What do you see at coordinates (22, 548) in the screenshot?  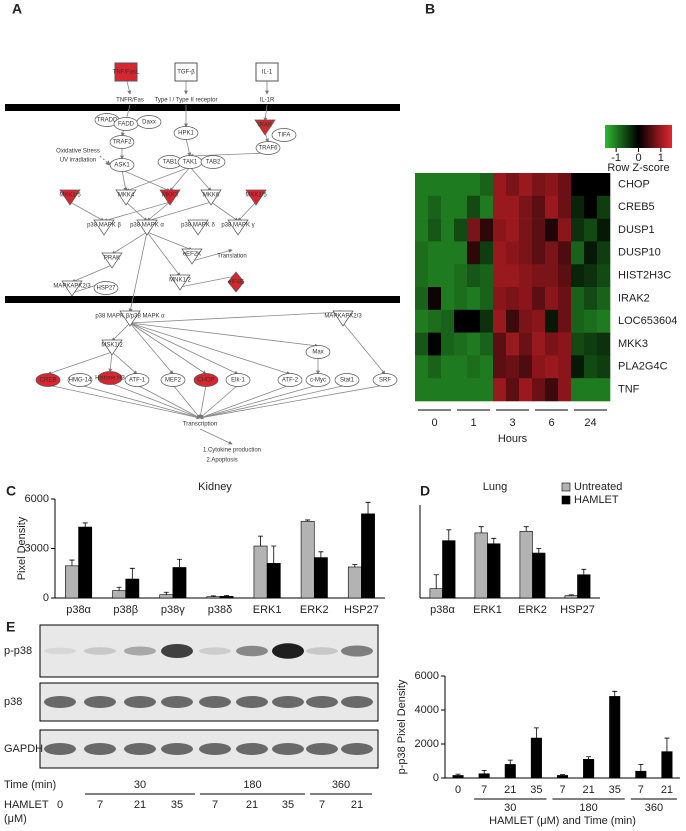 I see `y-axis-title: Pixel Density` at bounding box center [22, 548].